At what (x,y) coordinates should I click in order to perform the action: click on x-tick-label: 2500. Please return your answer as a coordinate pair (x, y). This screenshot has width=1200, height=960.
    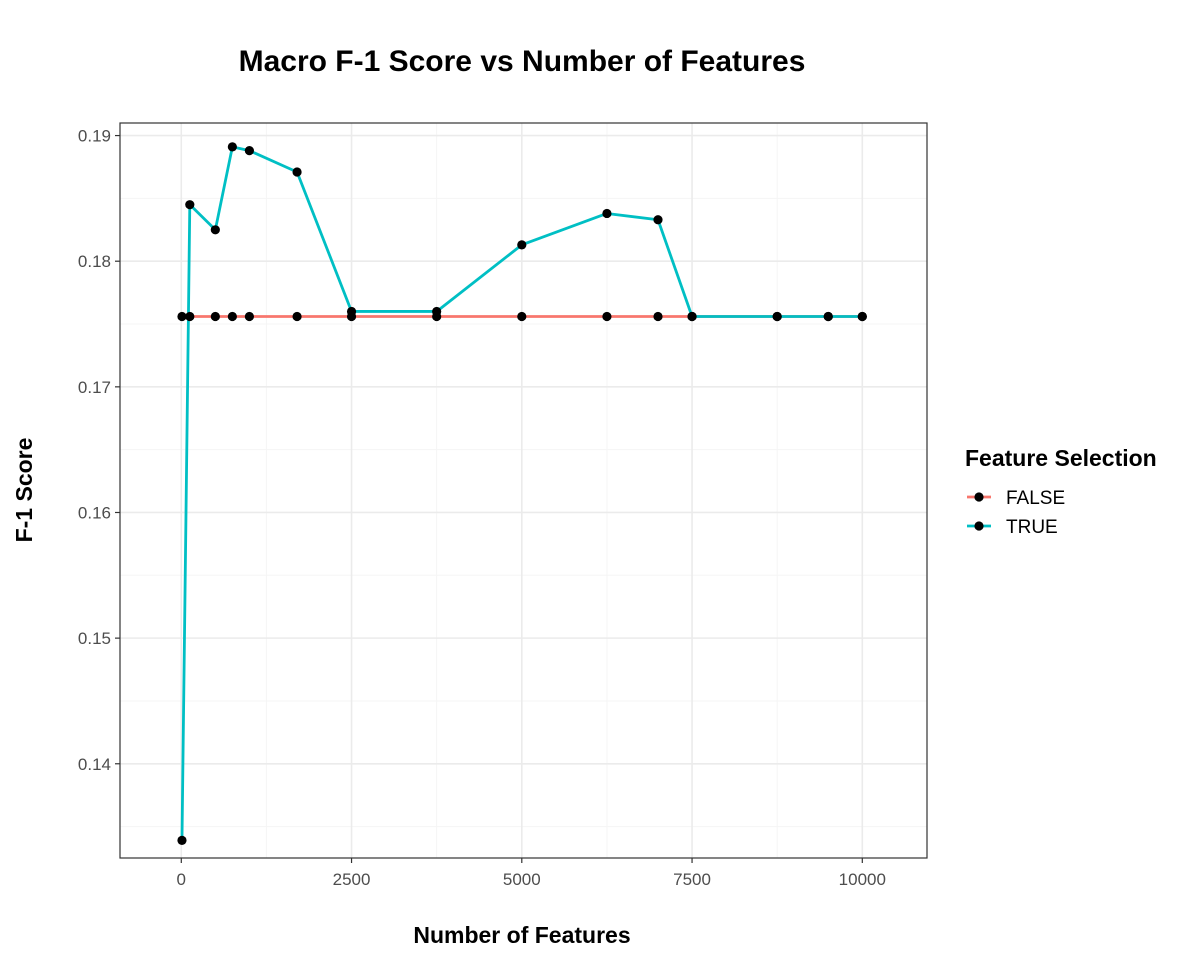
    Looking at the image, I should click on (352, 879).